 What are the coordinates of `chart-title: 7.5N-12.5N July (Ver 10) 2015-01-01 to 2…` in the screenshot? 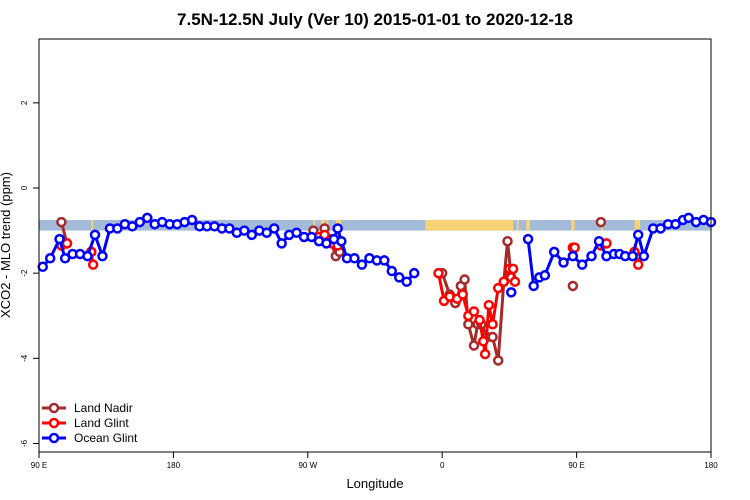 It's located at (375, 19).